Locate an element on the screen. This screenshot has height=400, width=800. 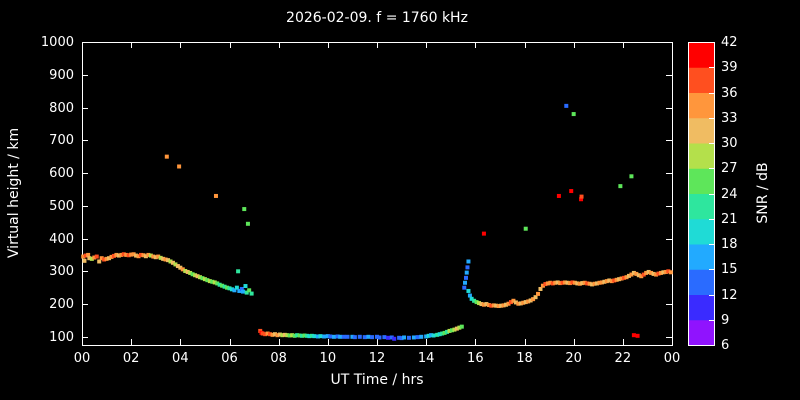
x-axis-label: UT Time / hrs is located at coordinates (377, 380).